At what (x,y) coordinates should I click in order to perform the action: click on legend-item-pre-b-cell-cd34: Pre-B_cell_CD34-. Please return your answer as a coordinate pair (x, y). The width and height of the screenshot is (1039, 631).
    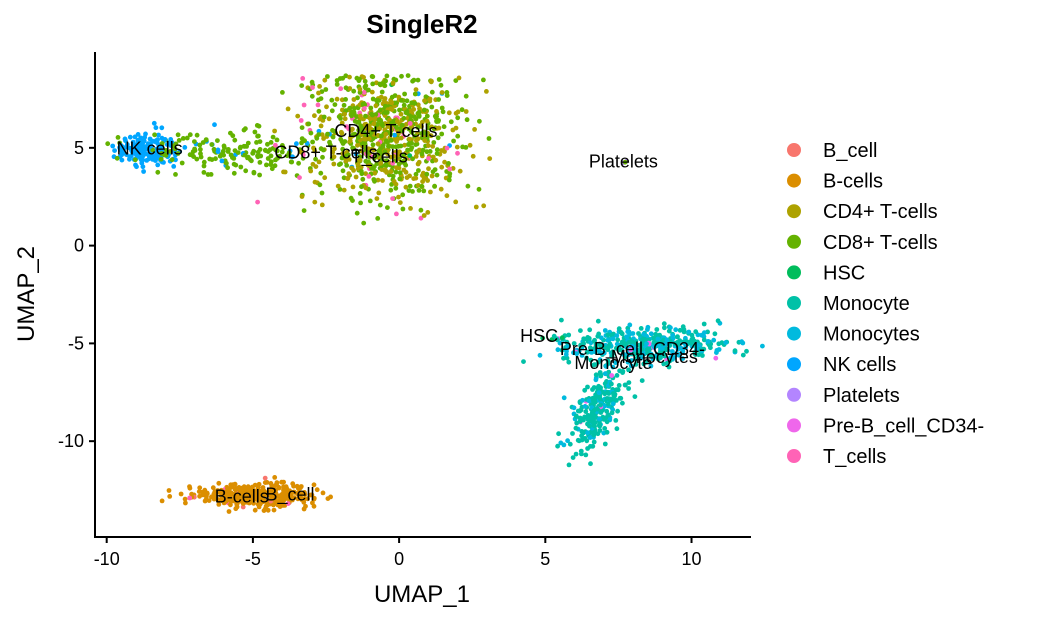
    Looking at the image, I should click on (885, 426).